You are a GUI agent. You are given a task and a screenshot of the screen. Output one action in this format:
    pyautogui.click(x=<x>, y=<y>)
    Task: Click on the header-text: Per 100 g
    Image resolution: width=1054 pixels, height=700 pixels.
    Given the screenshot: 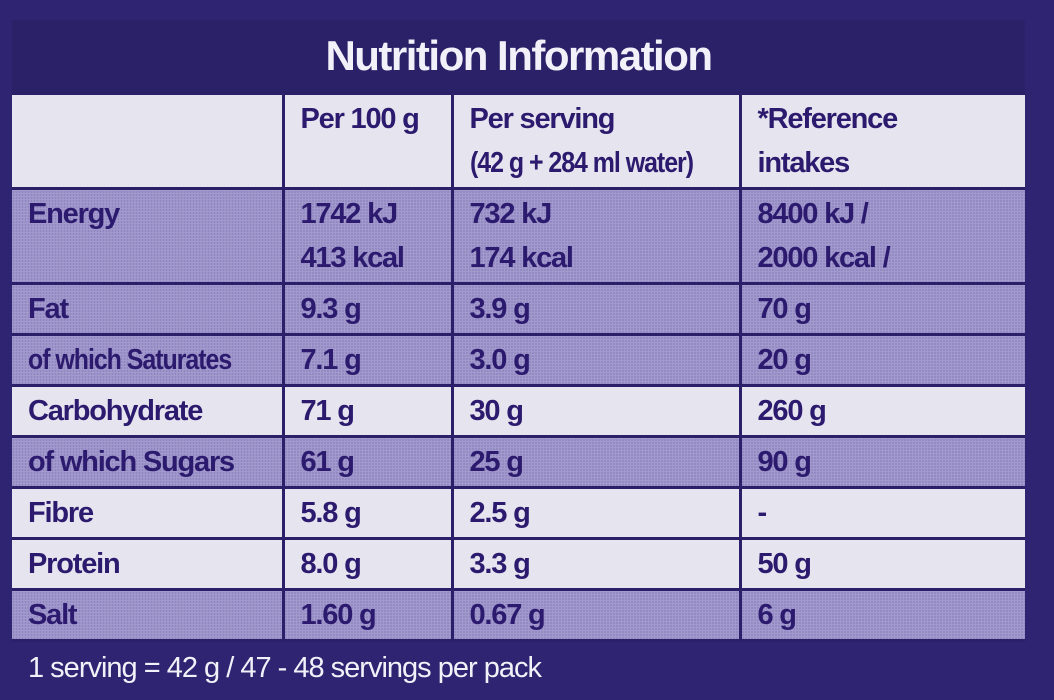 What is the action you would take?
    pyautogui.click(x=360, y=119)
    